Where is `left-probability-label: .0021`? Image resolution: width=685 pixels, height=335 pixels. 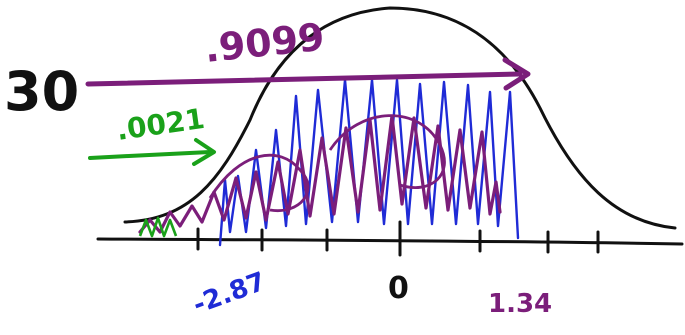 left-probability-label: .0021 is located at coordinates (160, 124).